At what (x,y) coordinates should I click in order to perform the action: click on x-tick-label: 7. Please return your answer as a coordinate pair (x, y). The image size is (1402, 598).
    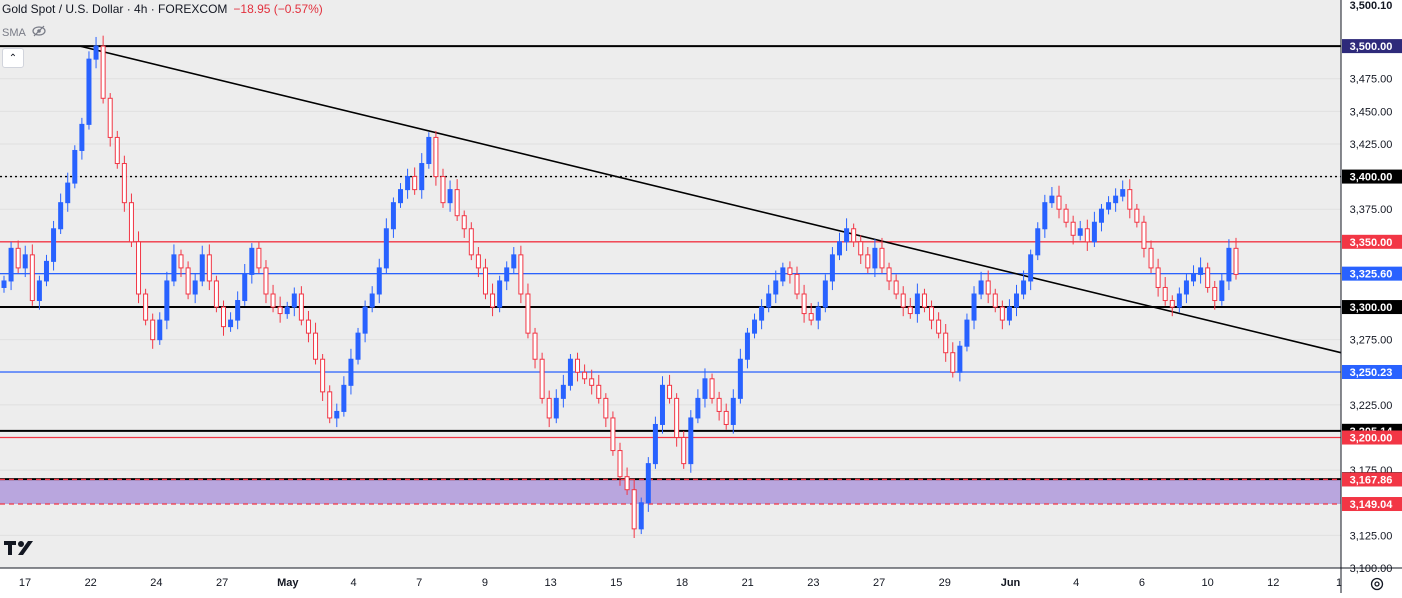
    Looking at the image, I should click on (419, 583).